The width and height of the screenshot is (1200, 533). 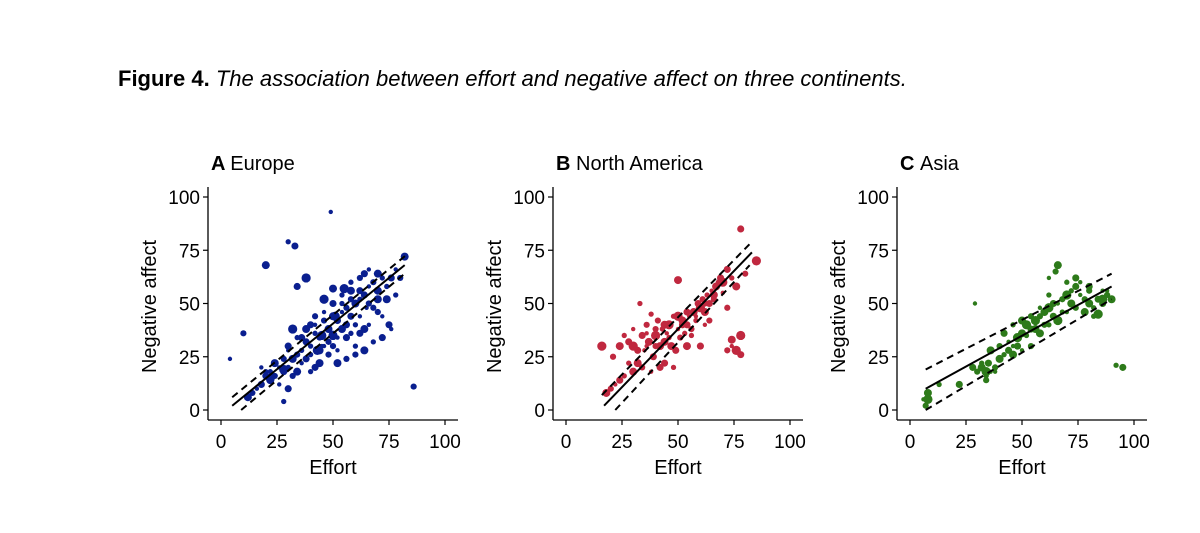 What do you see at coordinates (566, 442) in the screenshot?
I see `x-tick-label: 0` at bounding box center [566, 442].